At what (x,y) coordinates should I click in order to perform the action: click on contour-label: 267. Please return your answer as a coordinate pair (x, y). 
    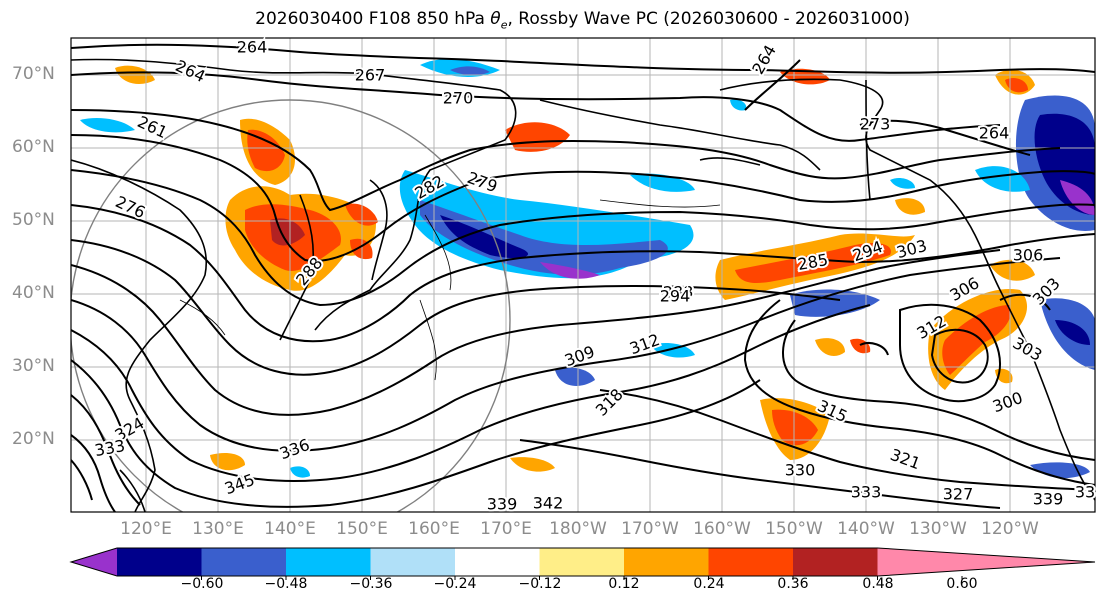
    Looking at the image, I should click on (370, 75).